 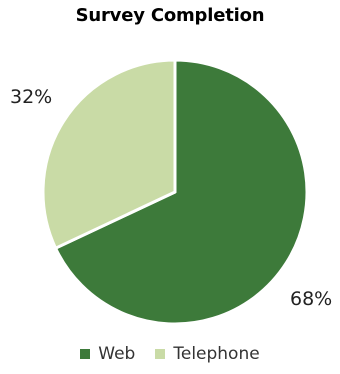 I want to click on data-label-telephone: 32%, so click(x=31, y=97).